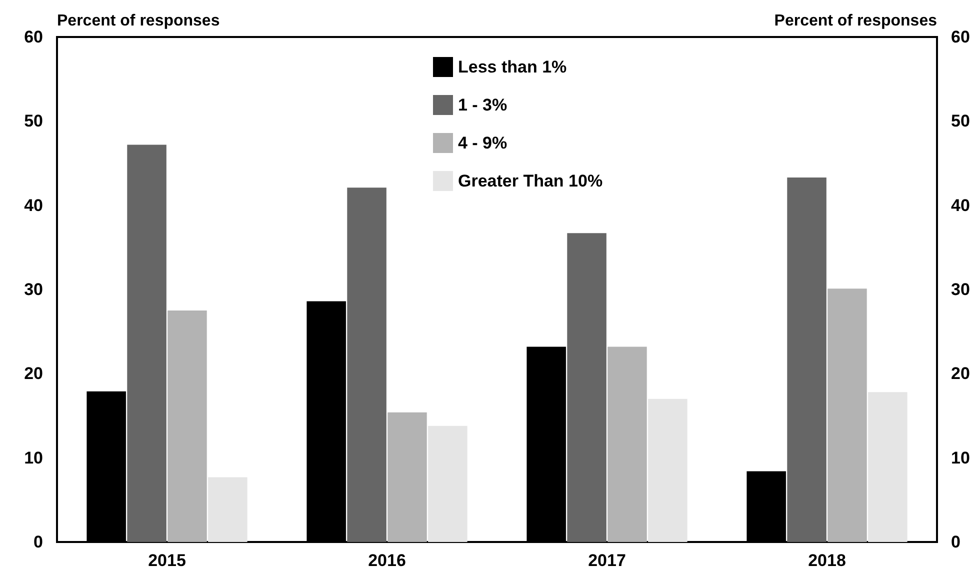 The height and width of the screenshot is (576, 980). I want to click on legend-label: Less than 1%, so click(512, 67).